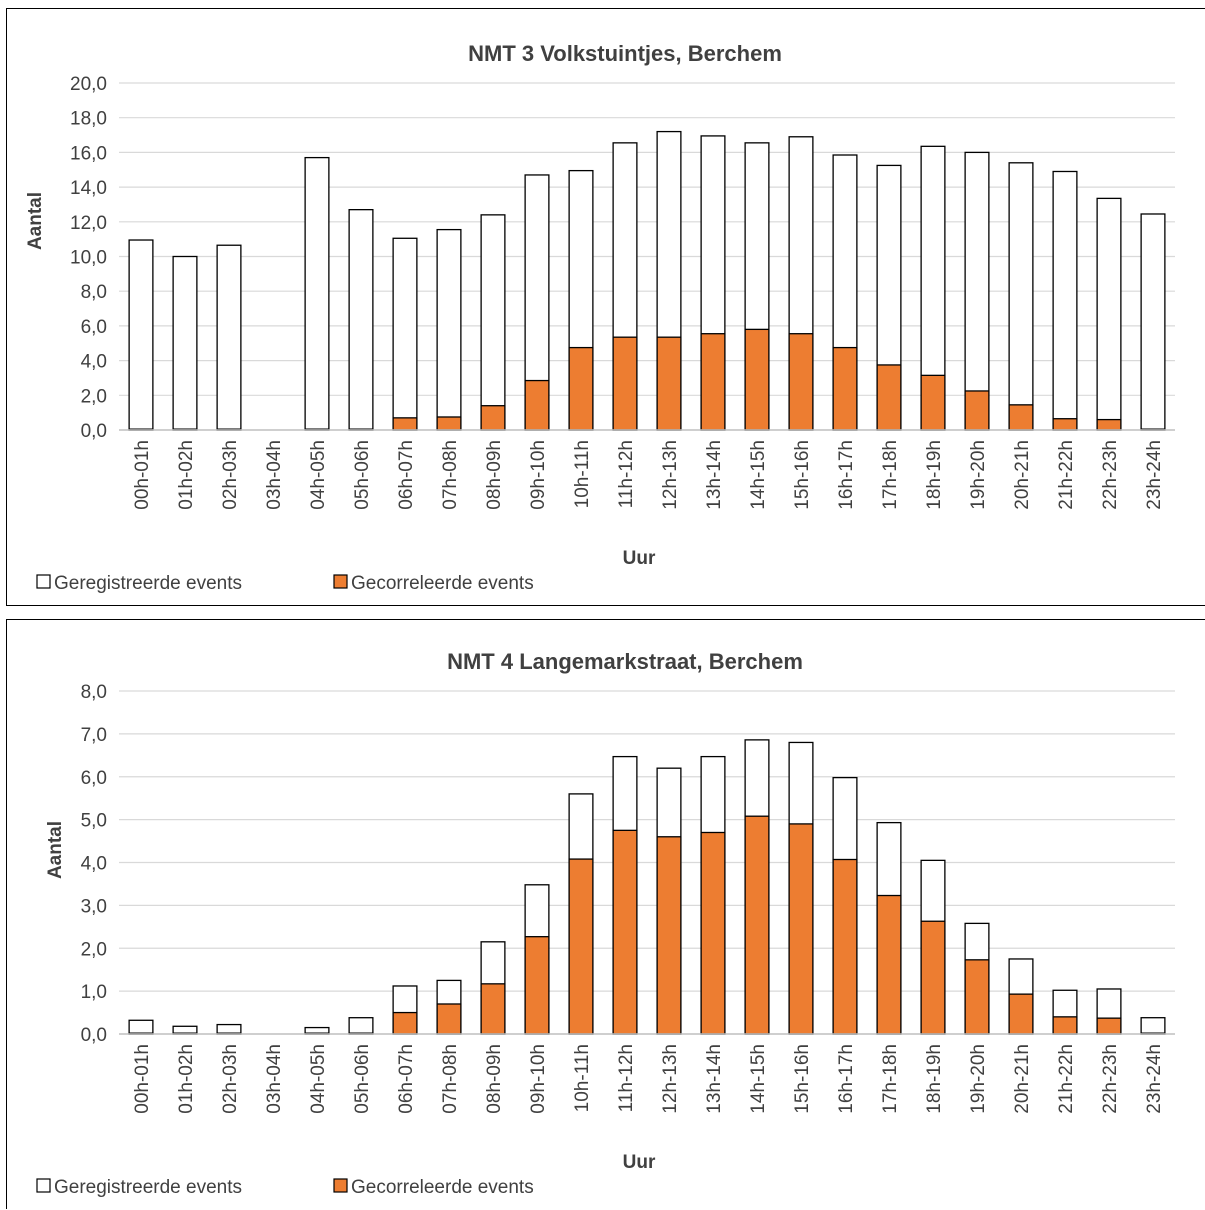  What do you see at coordinates (43, 581) in the screenshot?
I see `legend-swatch-registered` at bounding box center [43, 581].